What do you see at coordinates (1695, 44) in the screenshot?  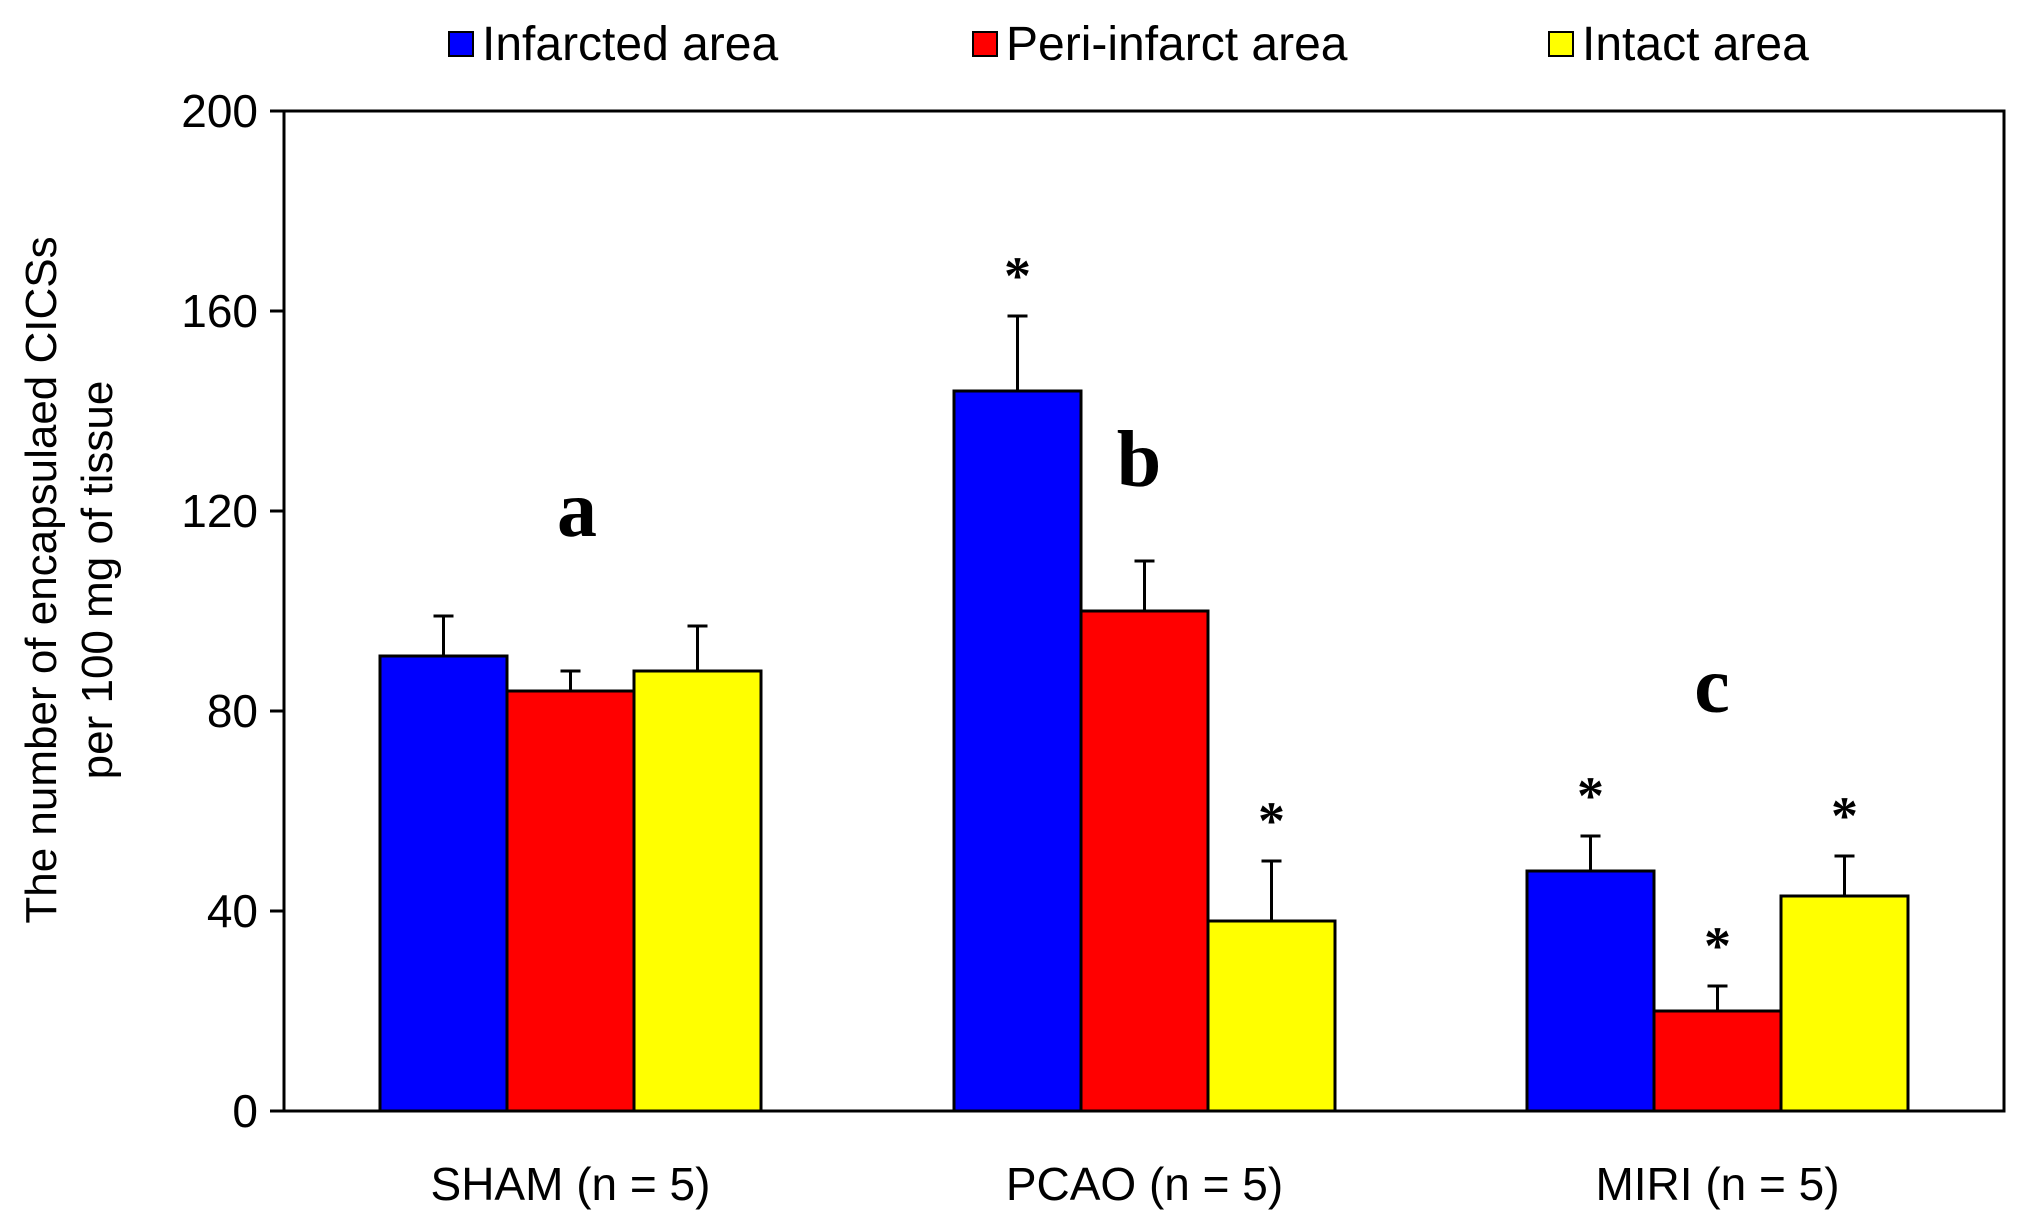 I see `legend-label-intact: Intact area` at bounding box center [1695, 44].